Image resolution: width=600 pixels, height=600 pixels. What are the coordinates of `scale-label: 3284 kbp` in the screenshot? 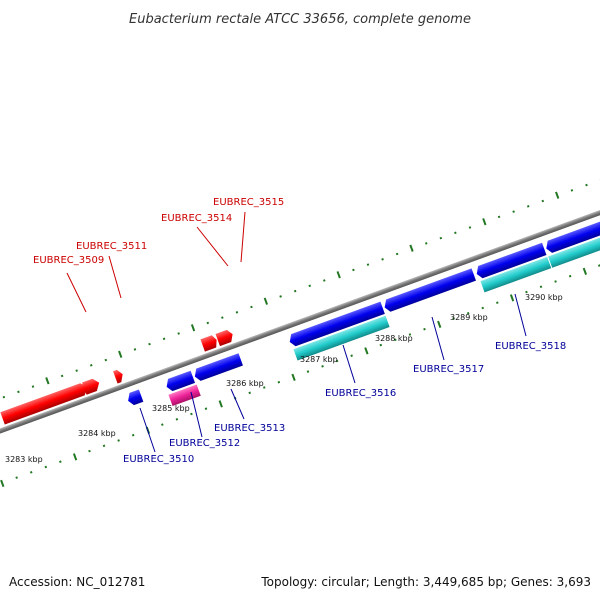 It's located at (97, 433).